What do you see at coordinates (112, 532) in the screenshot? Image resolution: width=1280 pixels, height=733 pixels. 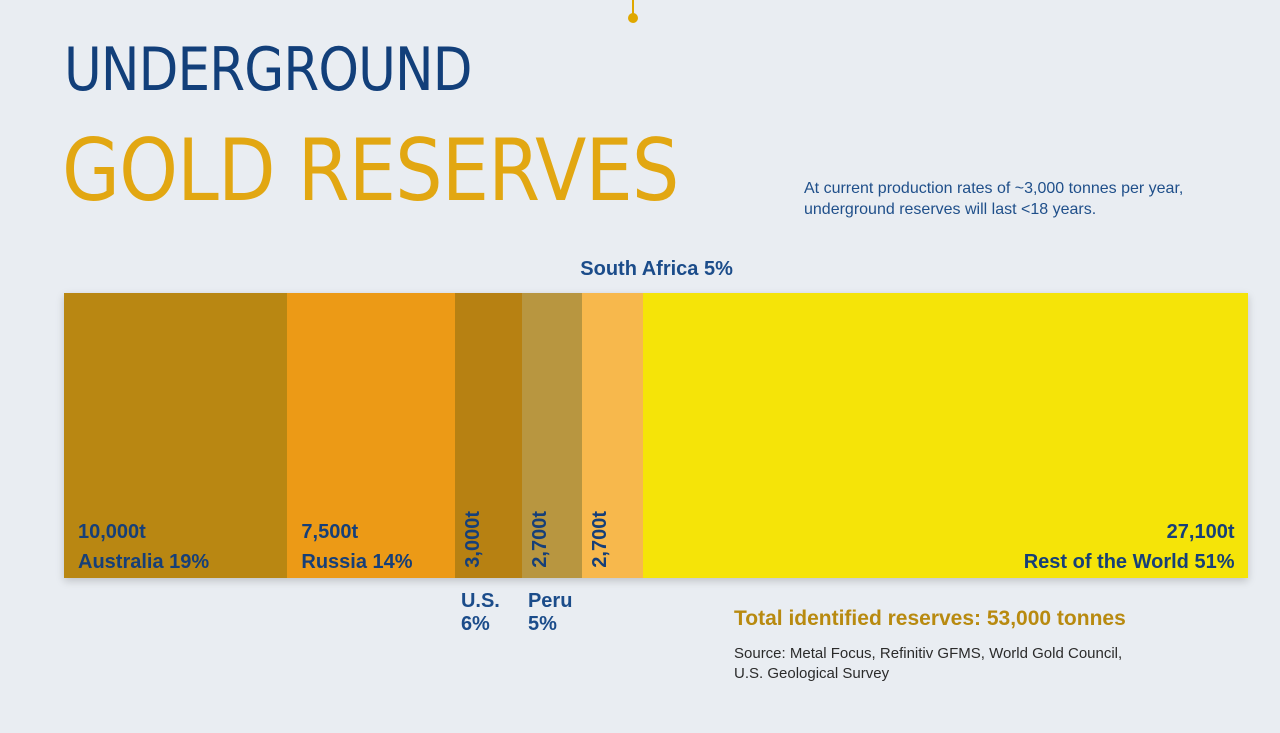 I see `value-label-australia: 10,000t` at bounding box center [112, 532].